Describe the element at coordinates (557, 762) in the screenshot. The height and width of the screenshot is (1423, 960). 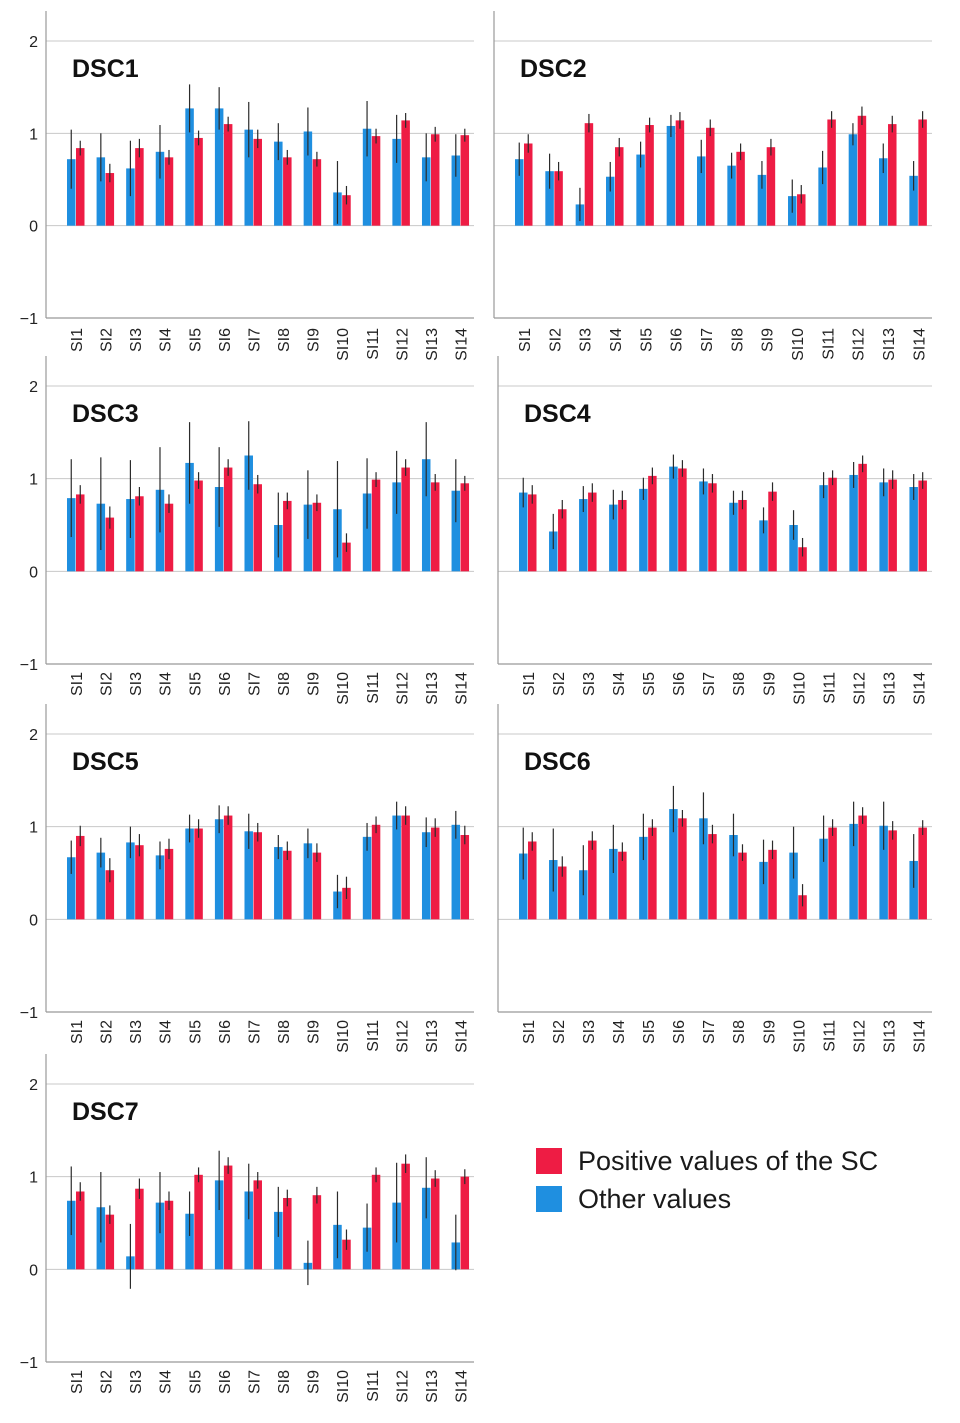
I see `chart-title: DSC6` at that location.